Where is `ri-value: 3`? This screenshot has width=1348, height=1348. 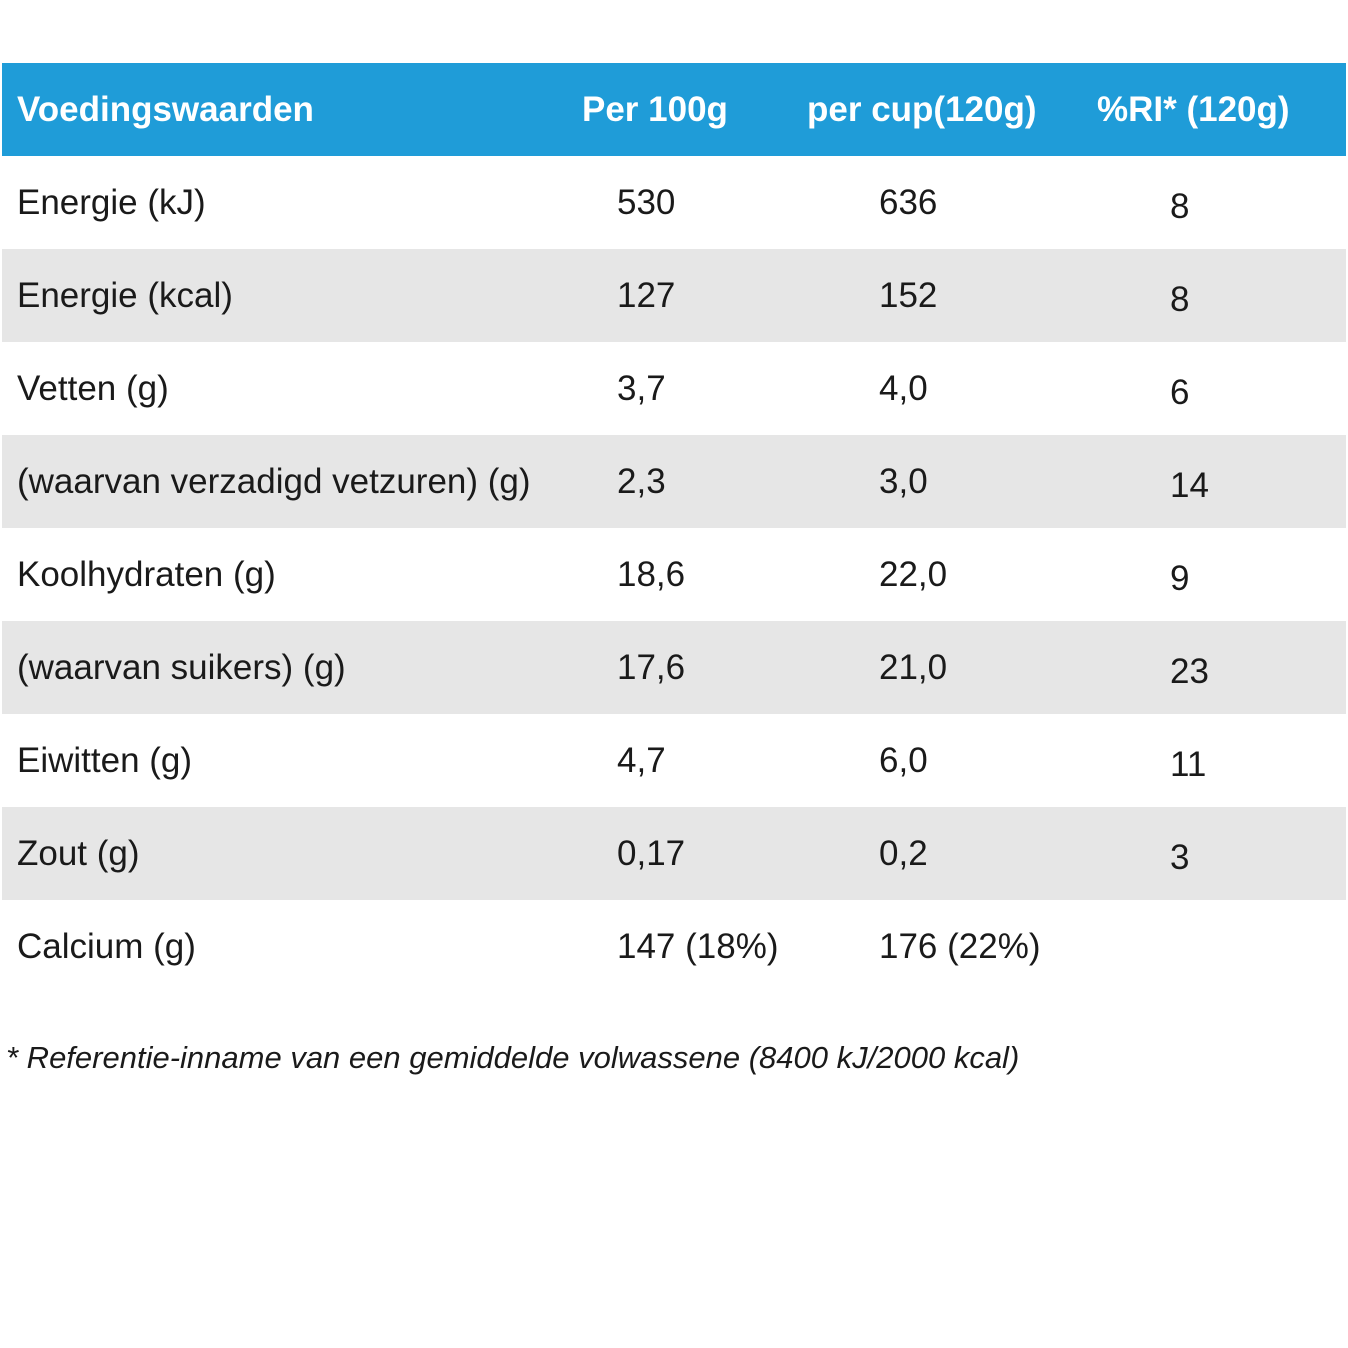 ri-value: 3 is located at coordinates (1180, 857).